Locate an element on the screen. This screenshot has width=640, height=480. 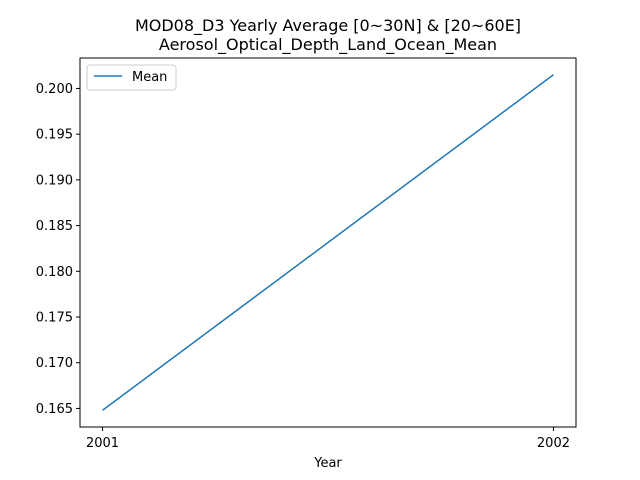
legend: Mean is located at coordinates (131, 77).